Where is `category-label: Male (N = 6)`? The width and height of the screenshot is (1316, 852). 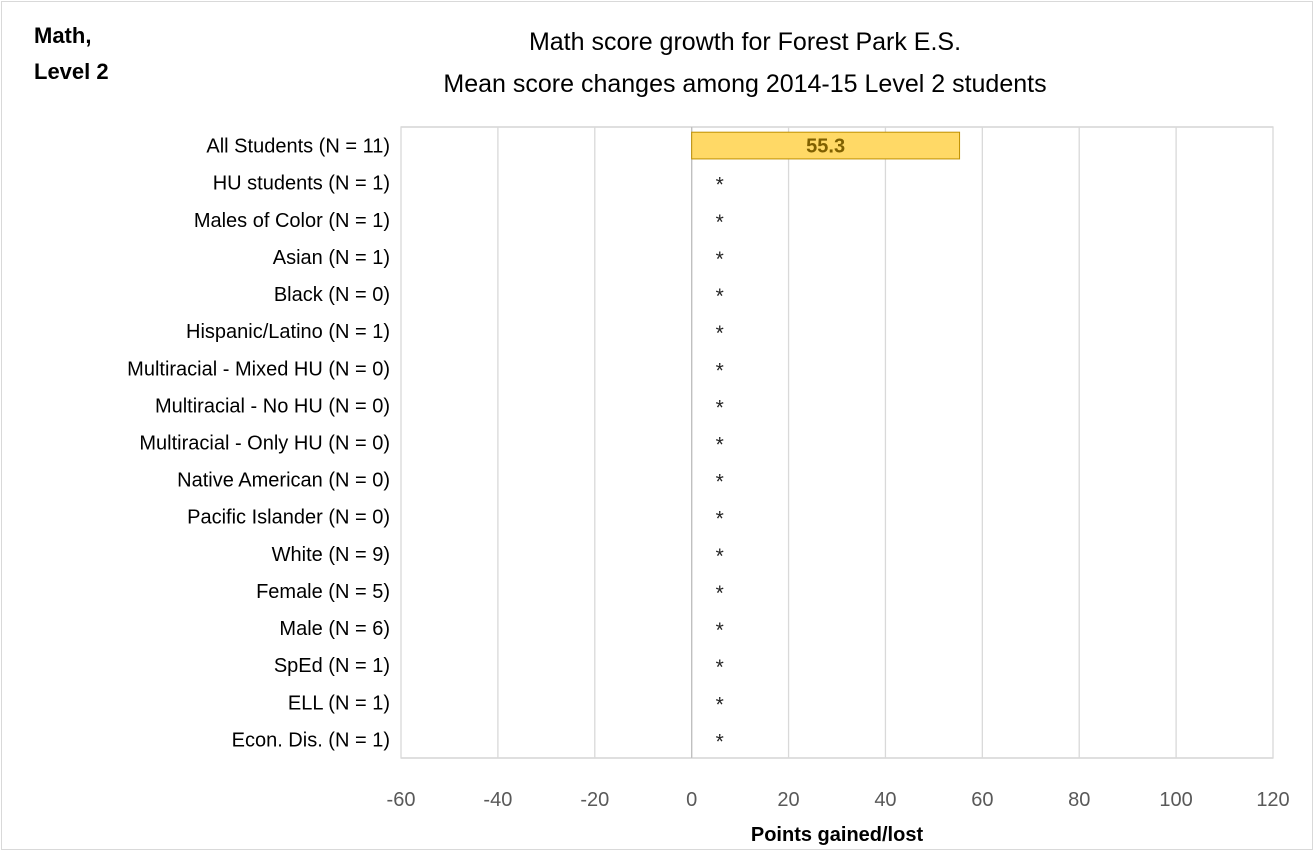
category-label: Male (N = 6) is located at coordinates (334, 629).